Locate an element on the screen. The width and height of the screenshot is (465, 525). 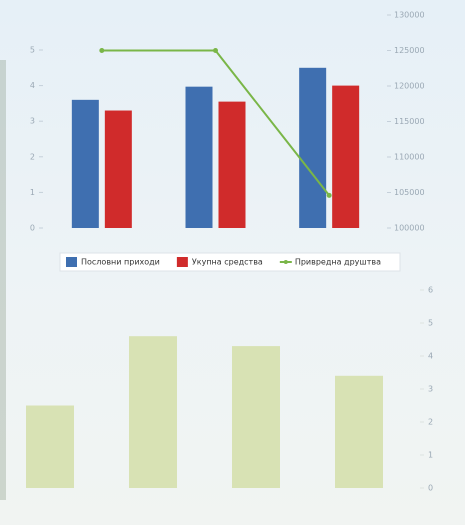
y2-tick-label: 105000 is located at coordinates (409, 192).